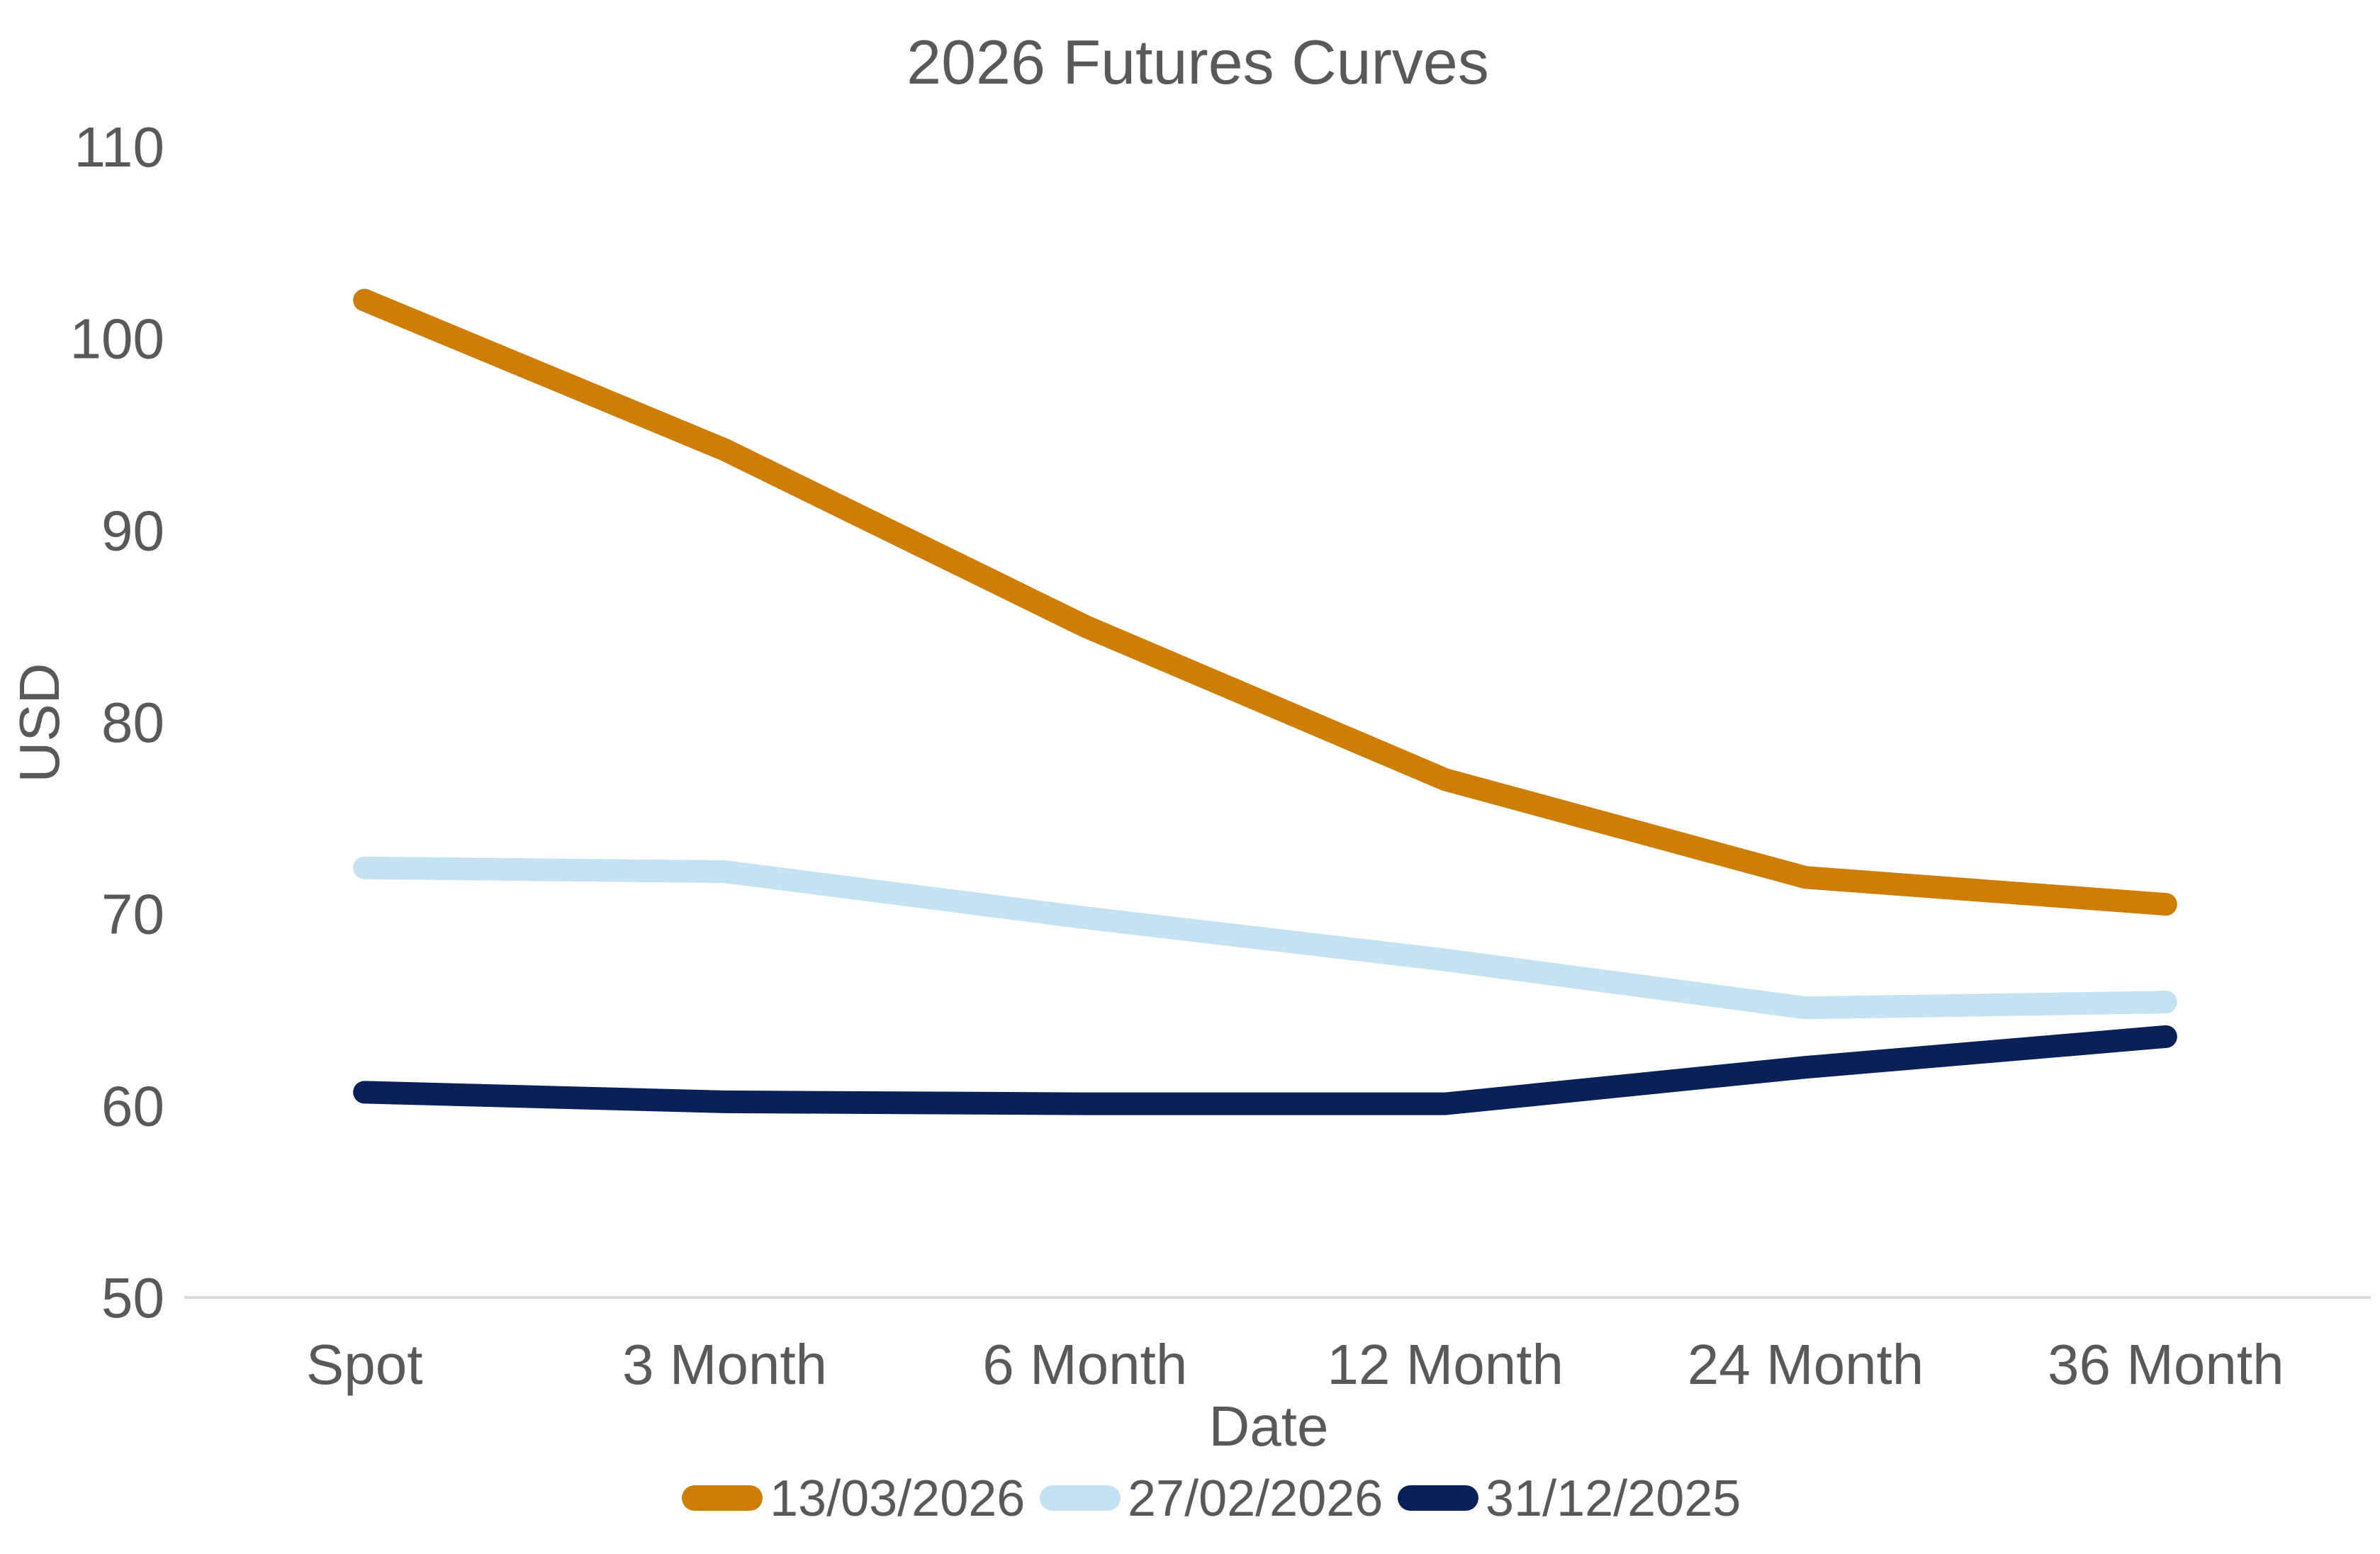 The height and width of the screenshot is (1554, 2380). What do you see at coordinates (1265, 1070) in the screenshot?
I see `series-line-31-12-2025` at bounding box center [1265, 1070].